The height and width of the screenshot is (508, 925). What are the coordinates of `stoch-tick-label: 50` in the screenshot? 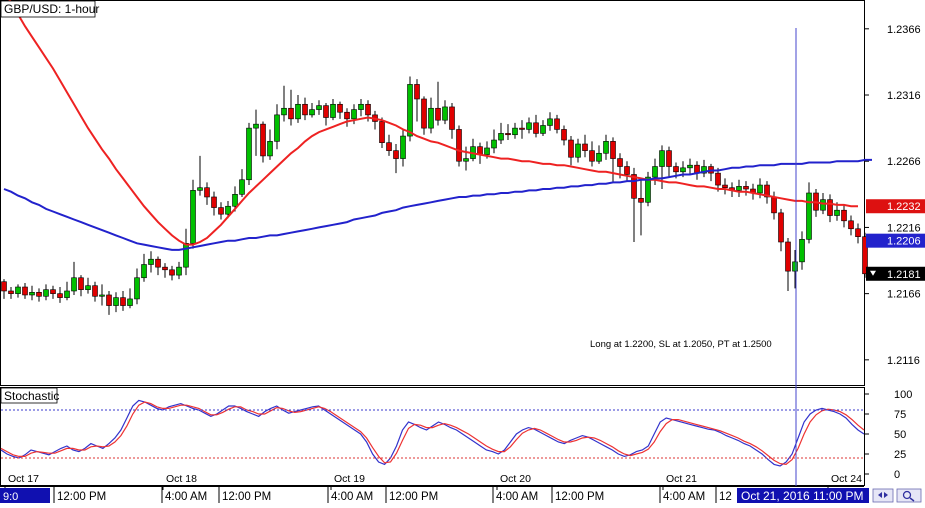 It's located at (900, 435).